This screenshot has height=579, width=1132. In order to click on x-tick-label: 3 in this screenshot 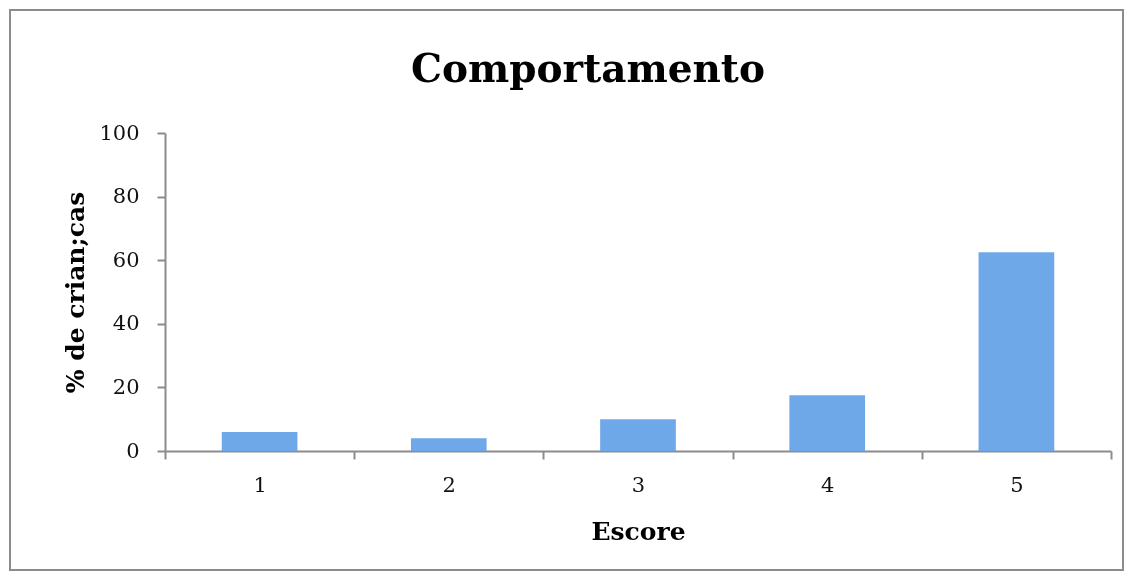, I will do `click(638, 484)`.